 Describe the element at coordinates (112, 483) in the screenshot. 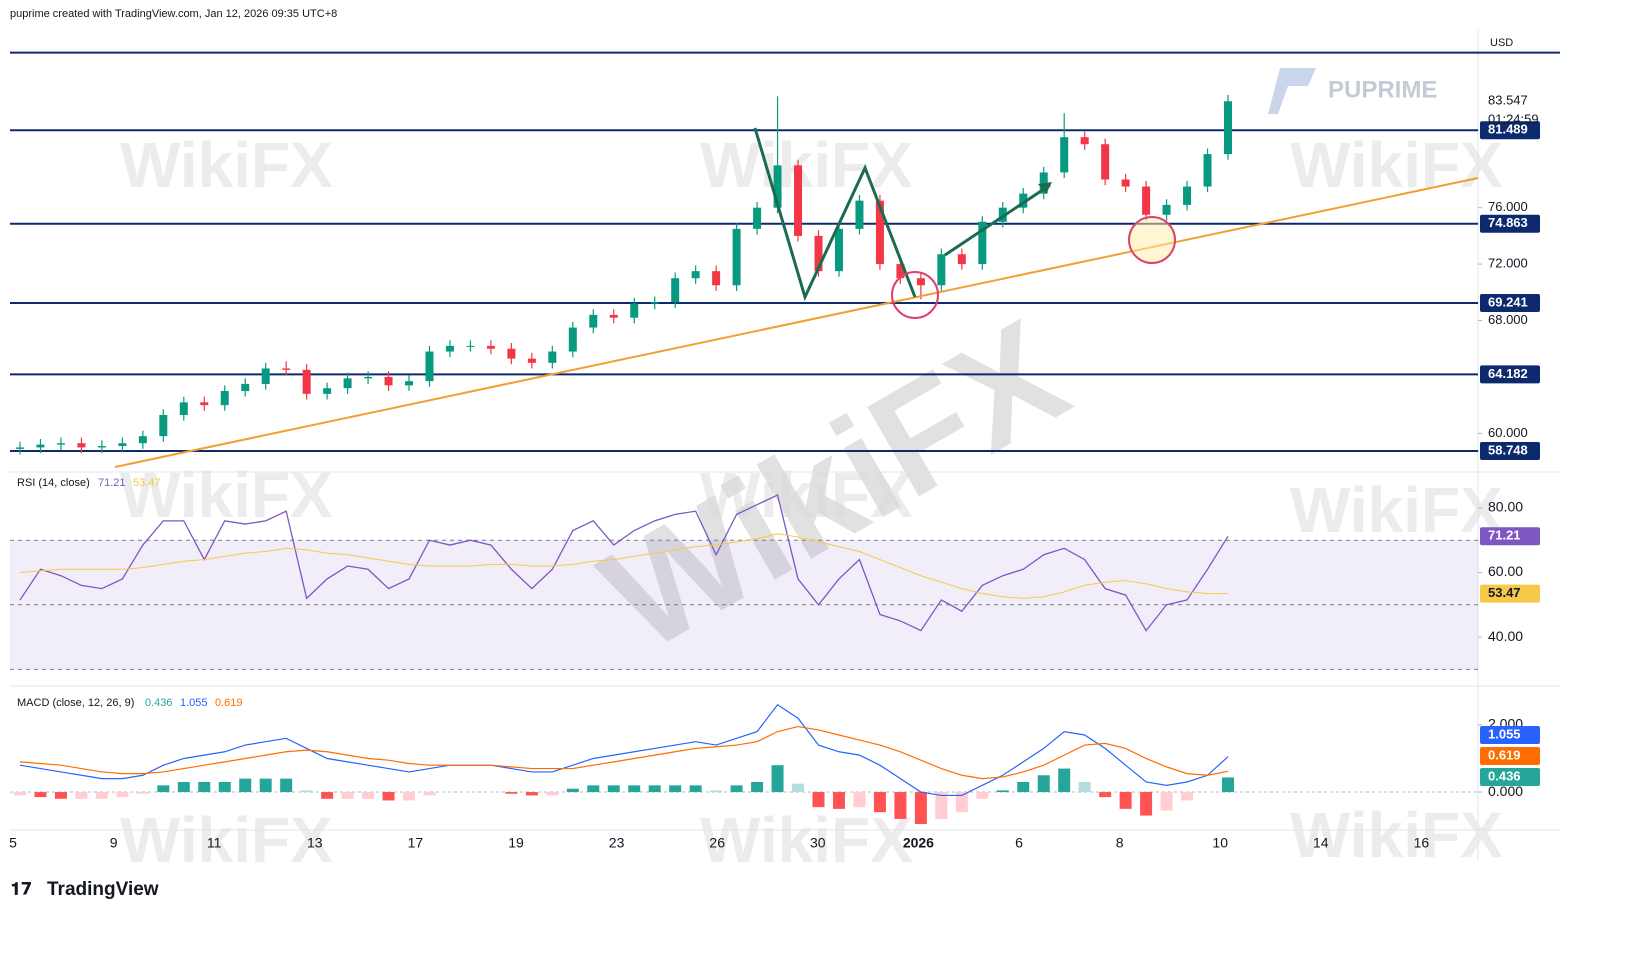

I see `legend-value: 71.21` at that location.